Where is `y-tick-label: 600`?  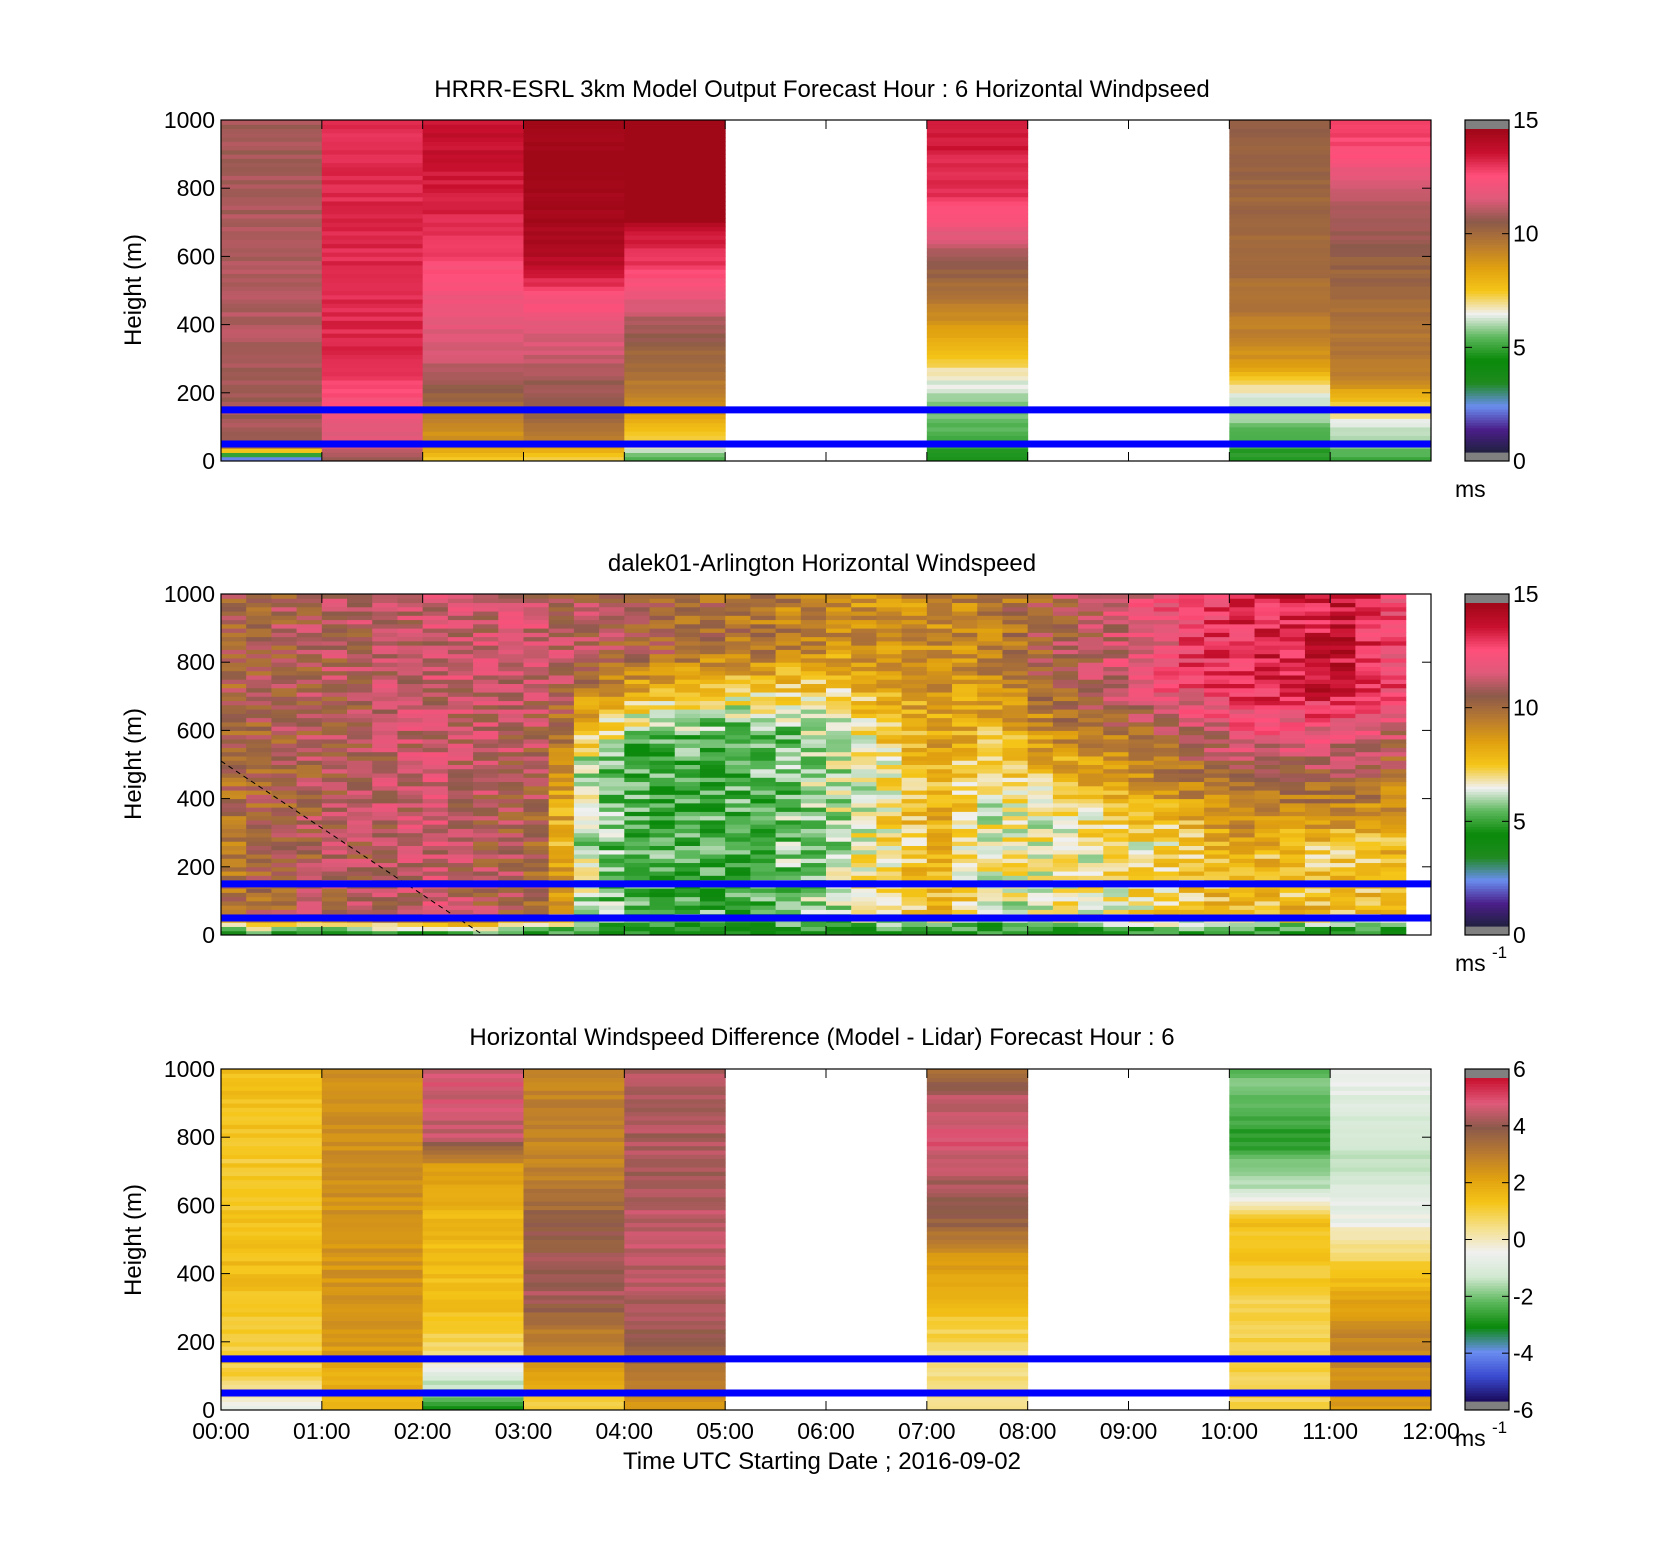 y-tick-label: 600 is located at coordinates (196, 730).